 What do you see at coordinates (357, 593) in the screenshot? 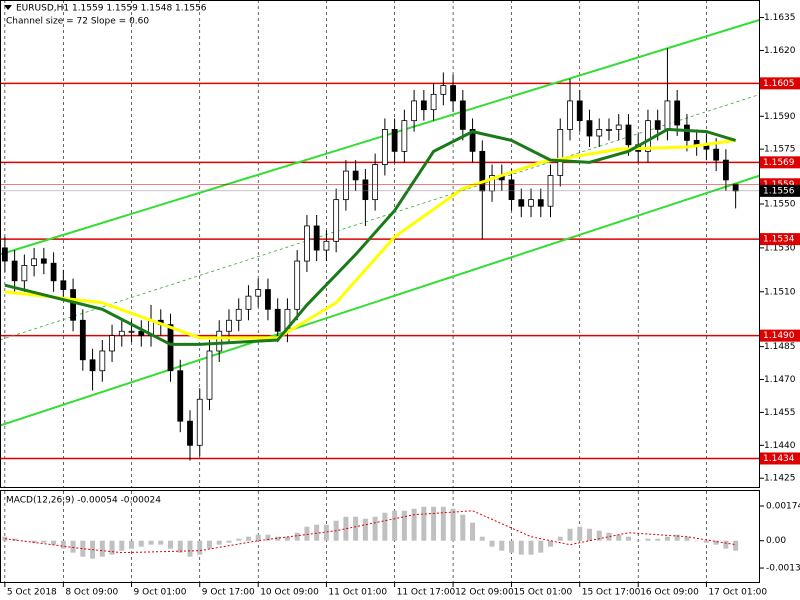
I see `x-tick-label: 11 Oct 01:00` at bounding box center [357, 593].